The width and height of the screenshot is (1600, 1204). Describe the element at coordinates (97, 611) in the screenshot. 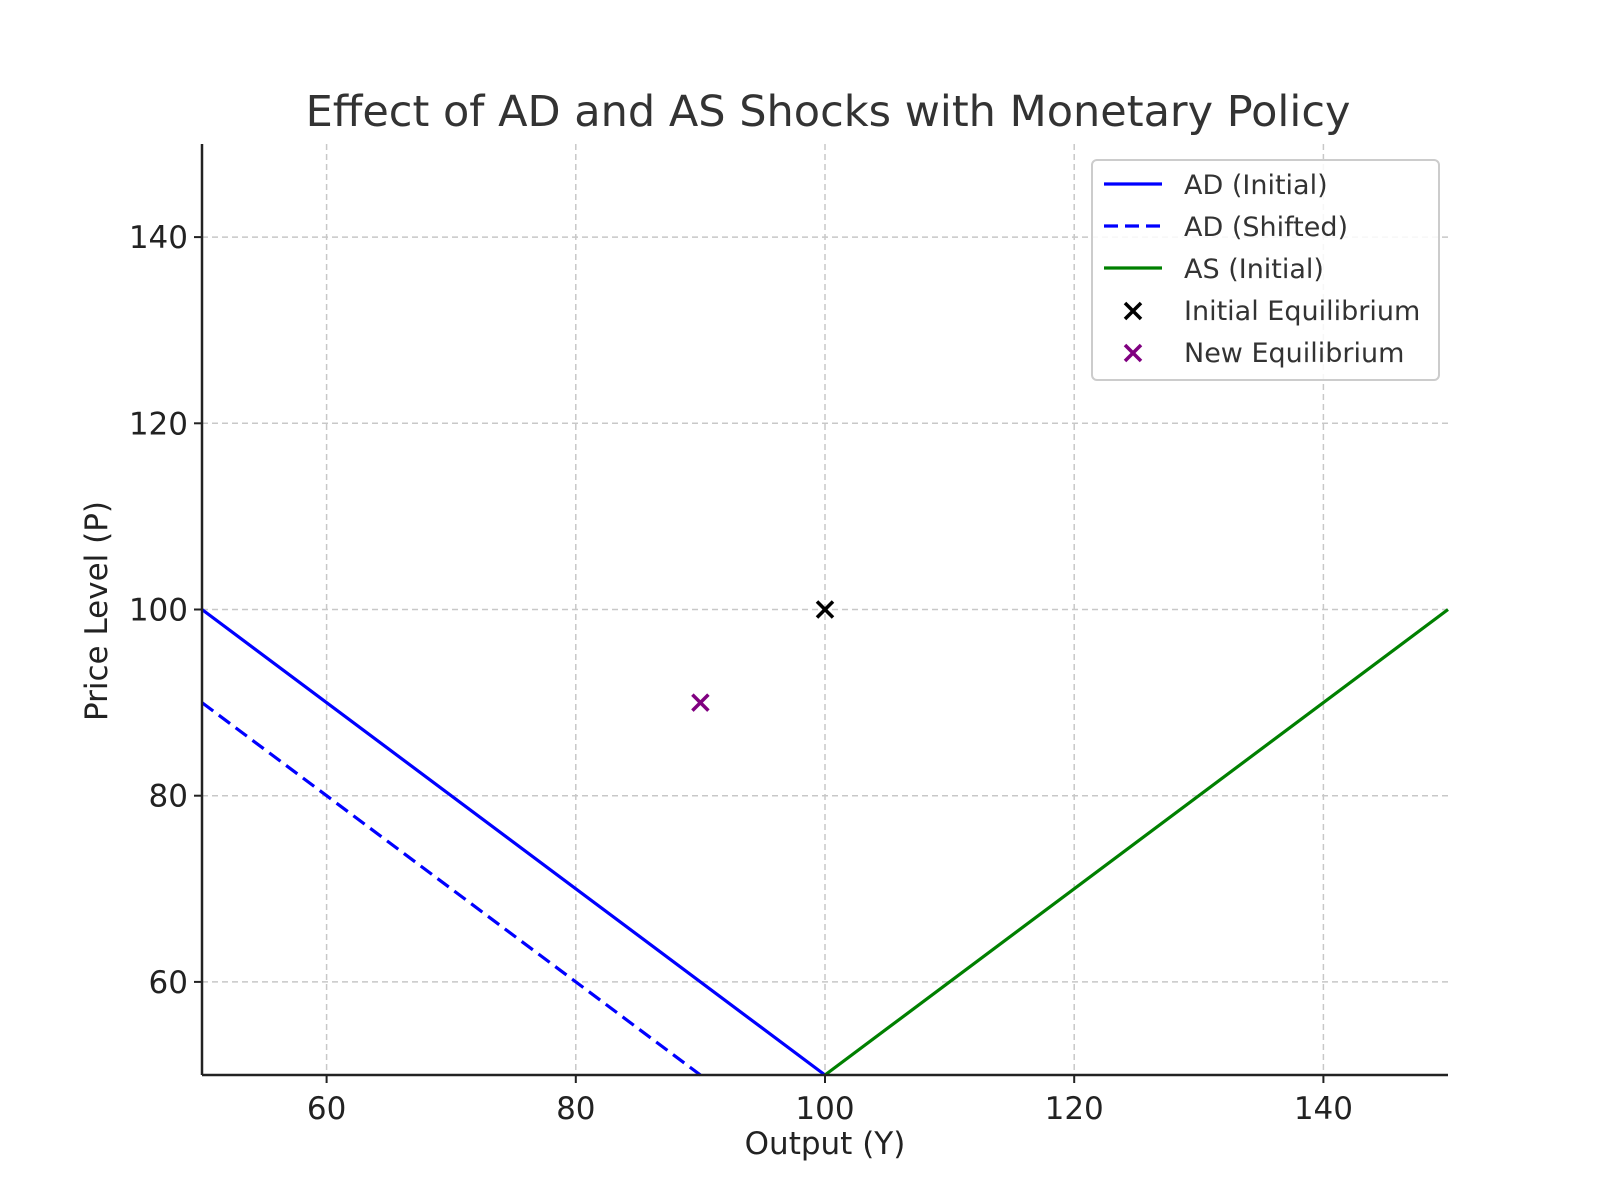

I see `y-axis-label: Price Level (P)` at that location.